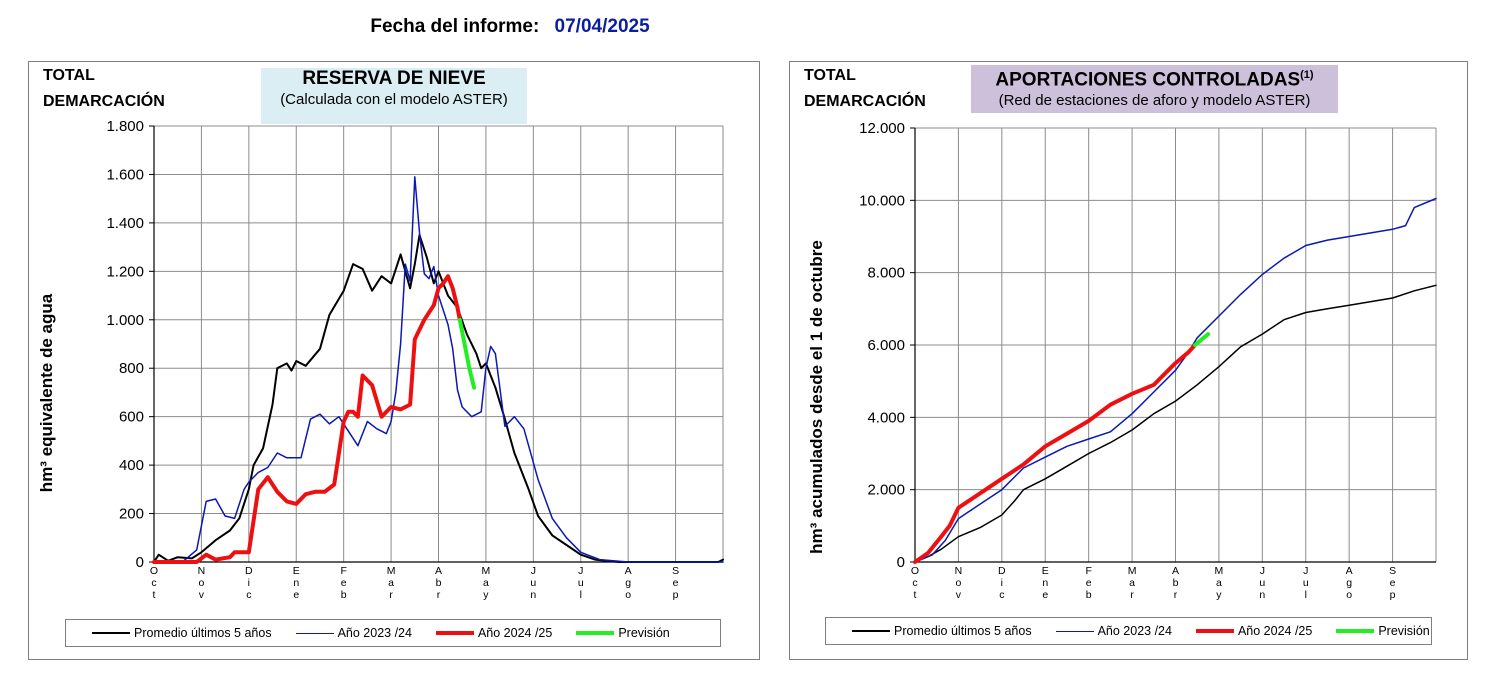 The width and height of the screenshot is (1510, 673). What do you see at coordinates (125, 271) in the screenshot?
I see `y-tick-label: 1.200` at bounding box center [125, 271].